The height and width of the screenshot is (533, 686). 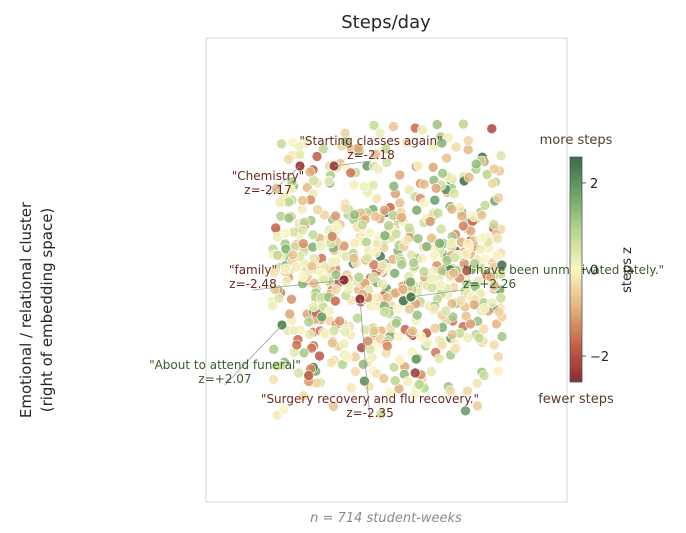 What do you see at coordinates (224, 379) in the screenshot?
I see `annotation-z-value: z=+2.07` at bounding box center [224, 379].